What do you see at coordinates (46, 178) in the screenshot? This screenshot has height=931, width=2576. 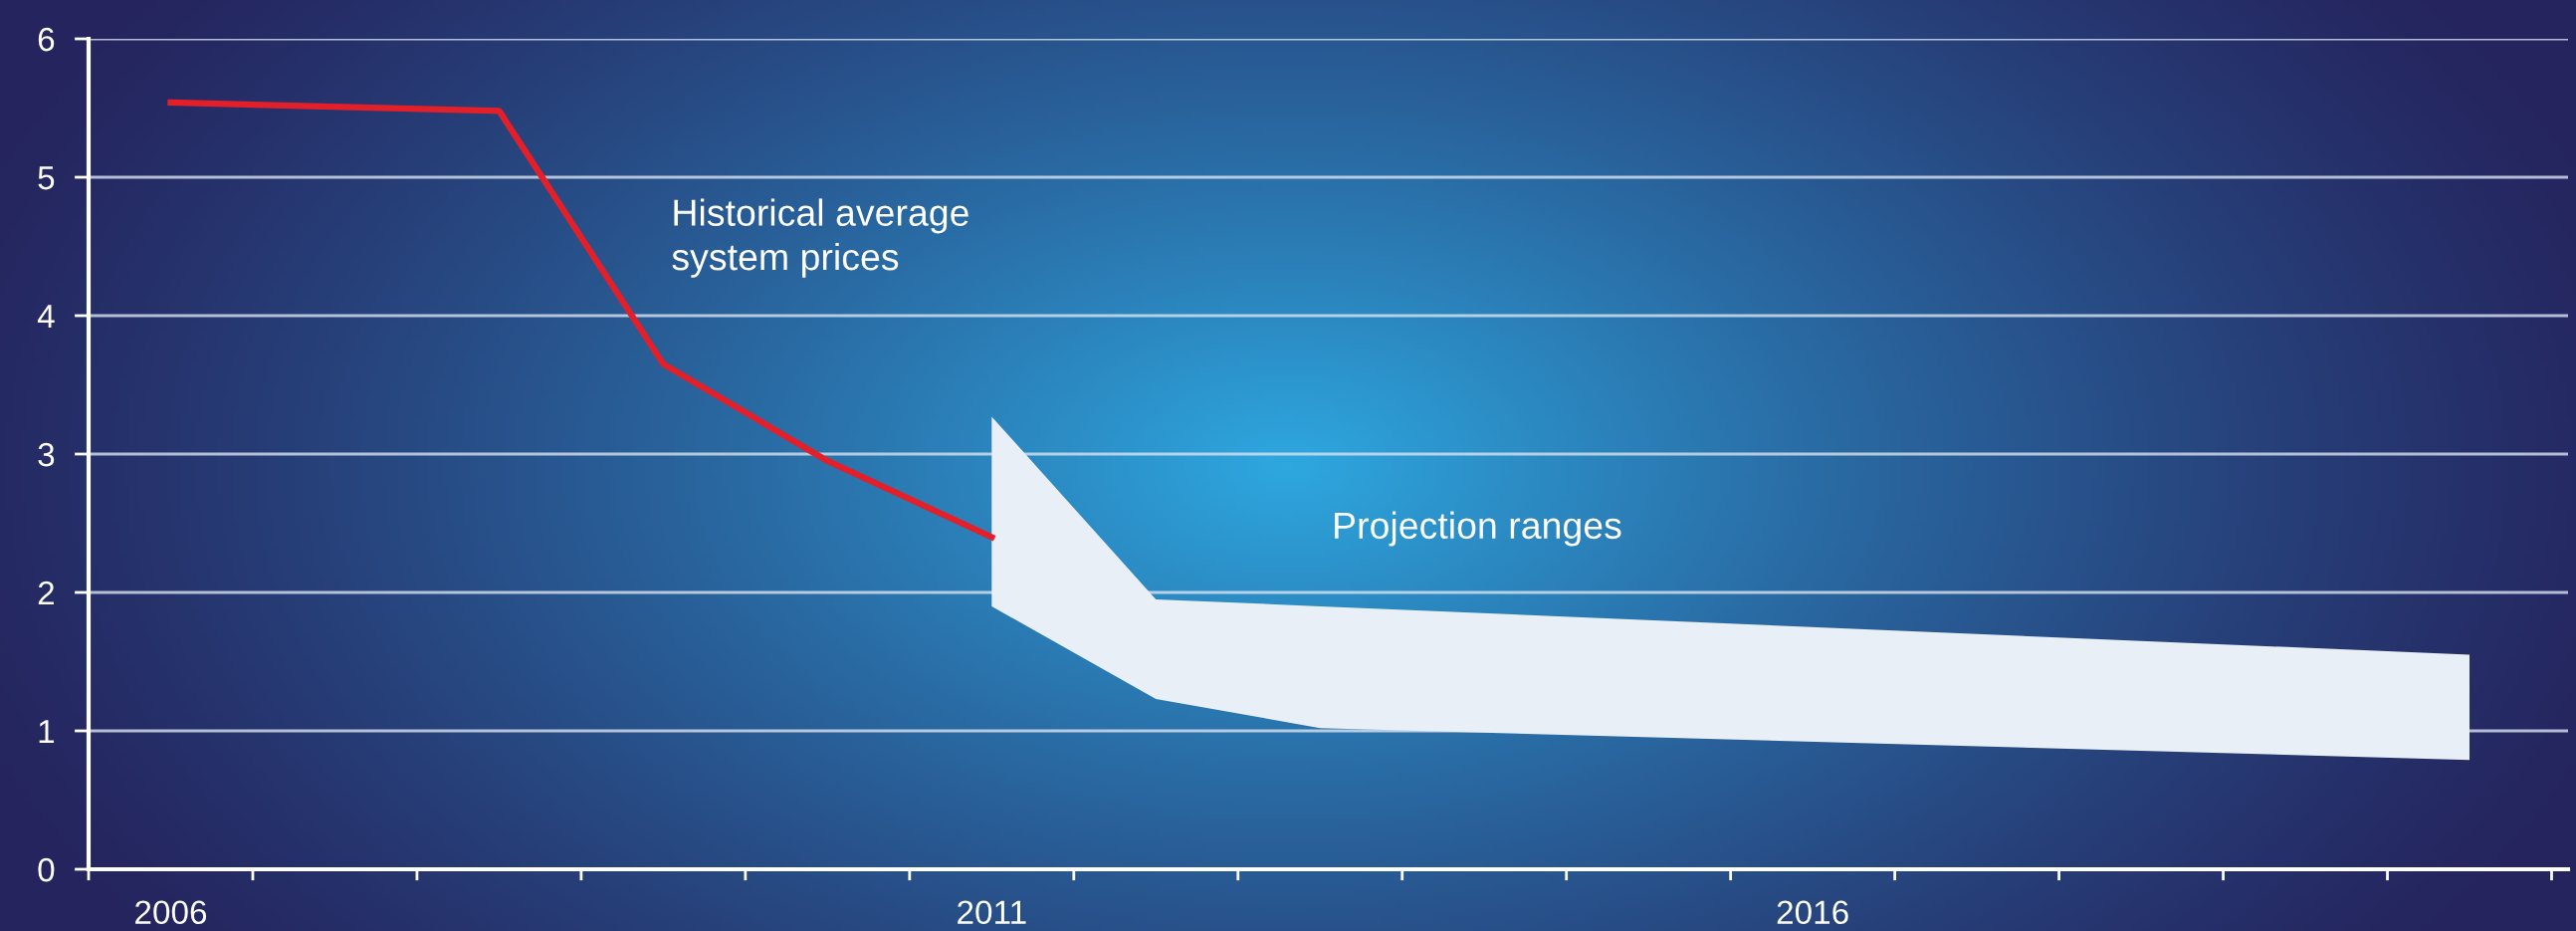 I see `y-tick-label: 5` at bounding box center [46, 178].